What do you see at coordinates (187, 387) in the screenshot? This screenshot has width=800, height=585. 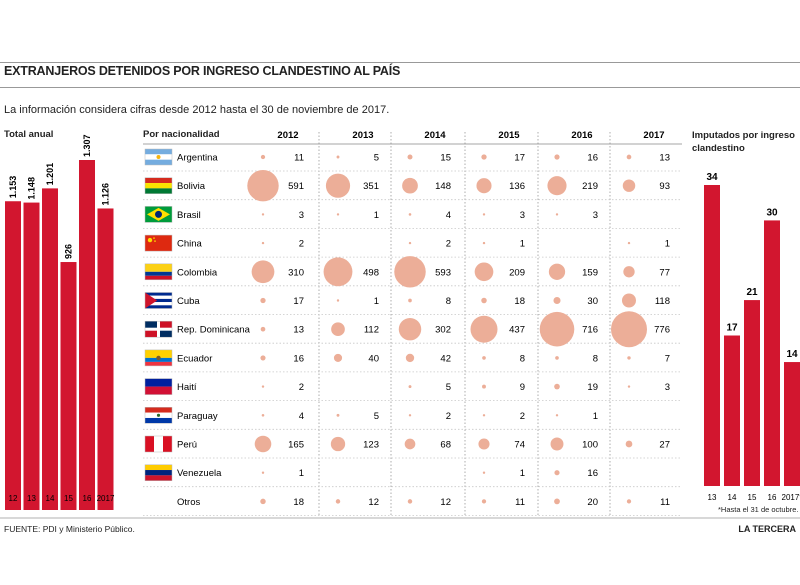 I see `country-label: Haití` at bounding box center [187, 387].